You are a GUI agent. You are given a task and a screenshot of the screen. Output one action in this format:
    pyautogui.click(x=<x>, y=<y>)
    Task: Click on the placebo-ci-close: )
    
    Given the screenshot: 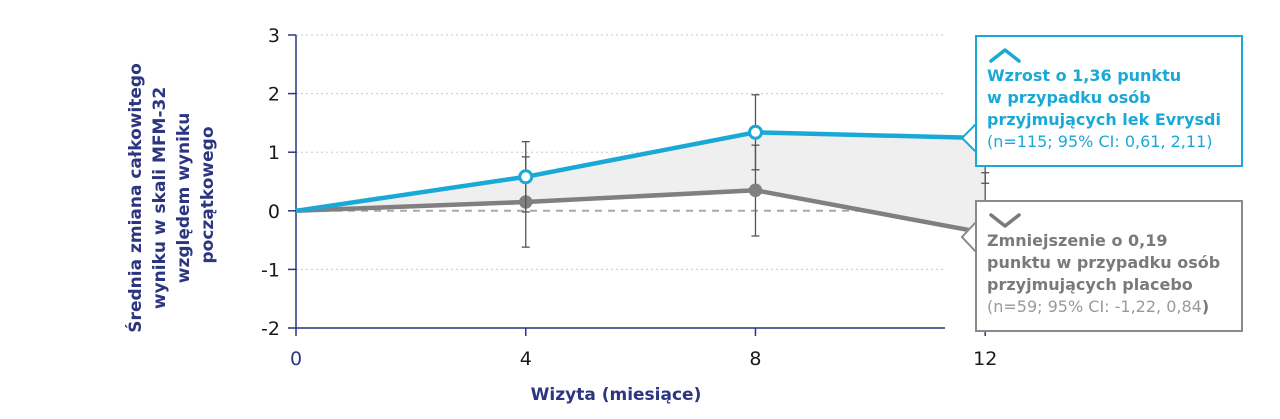 What is the action you would take?
    pyautogui.click(x=1205, y=306)
    